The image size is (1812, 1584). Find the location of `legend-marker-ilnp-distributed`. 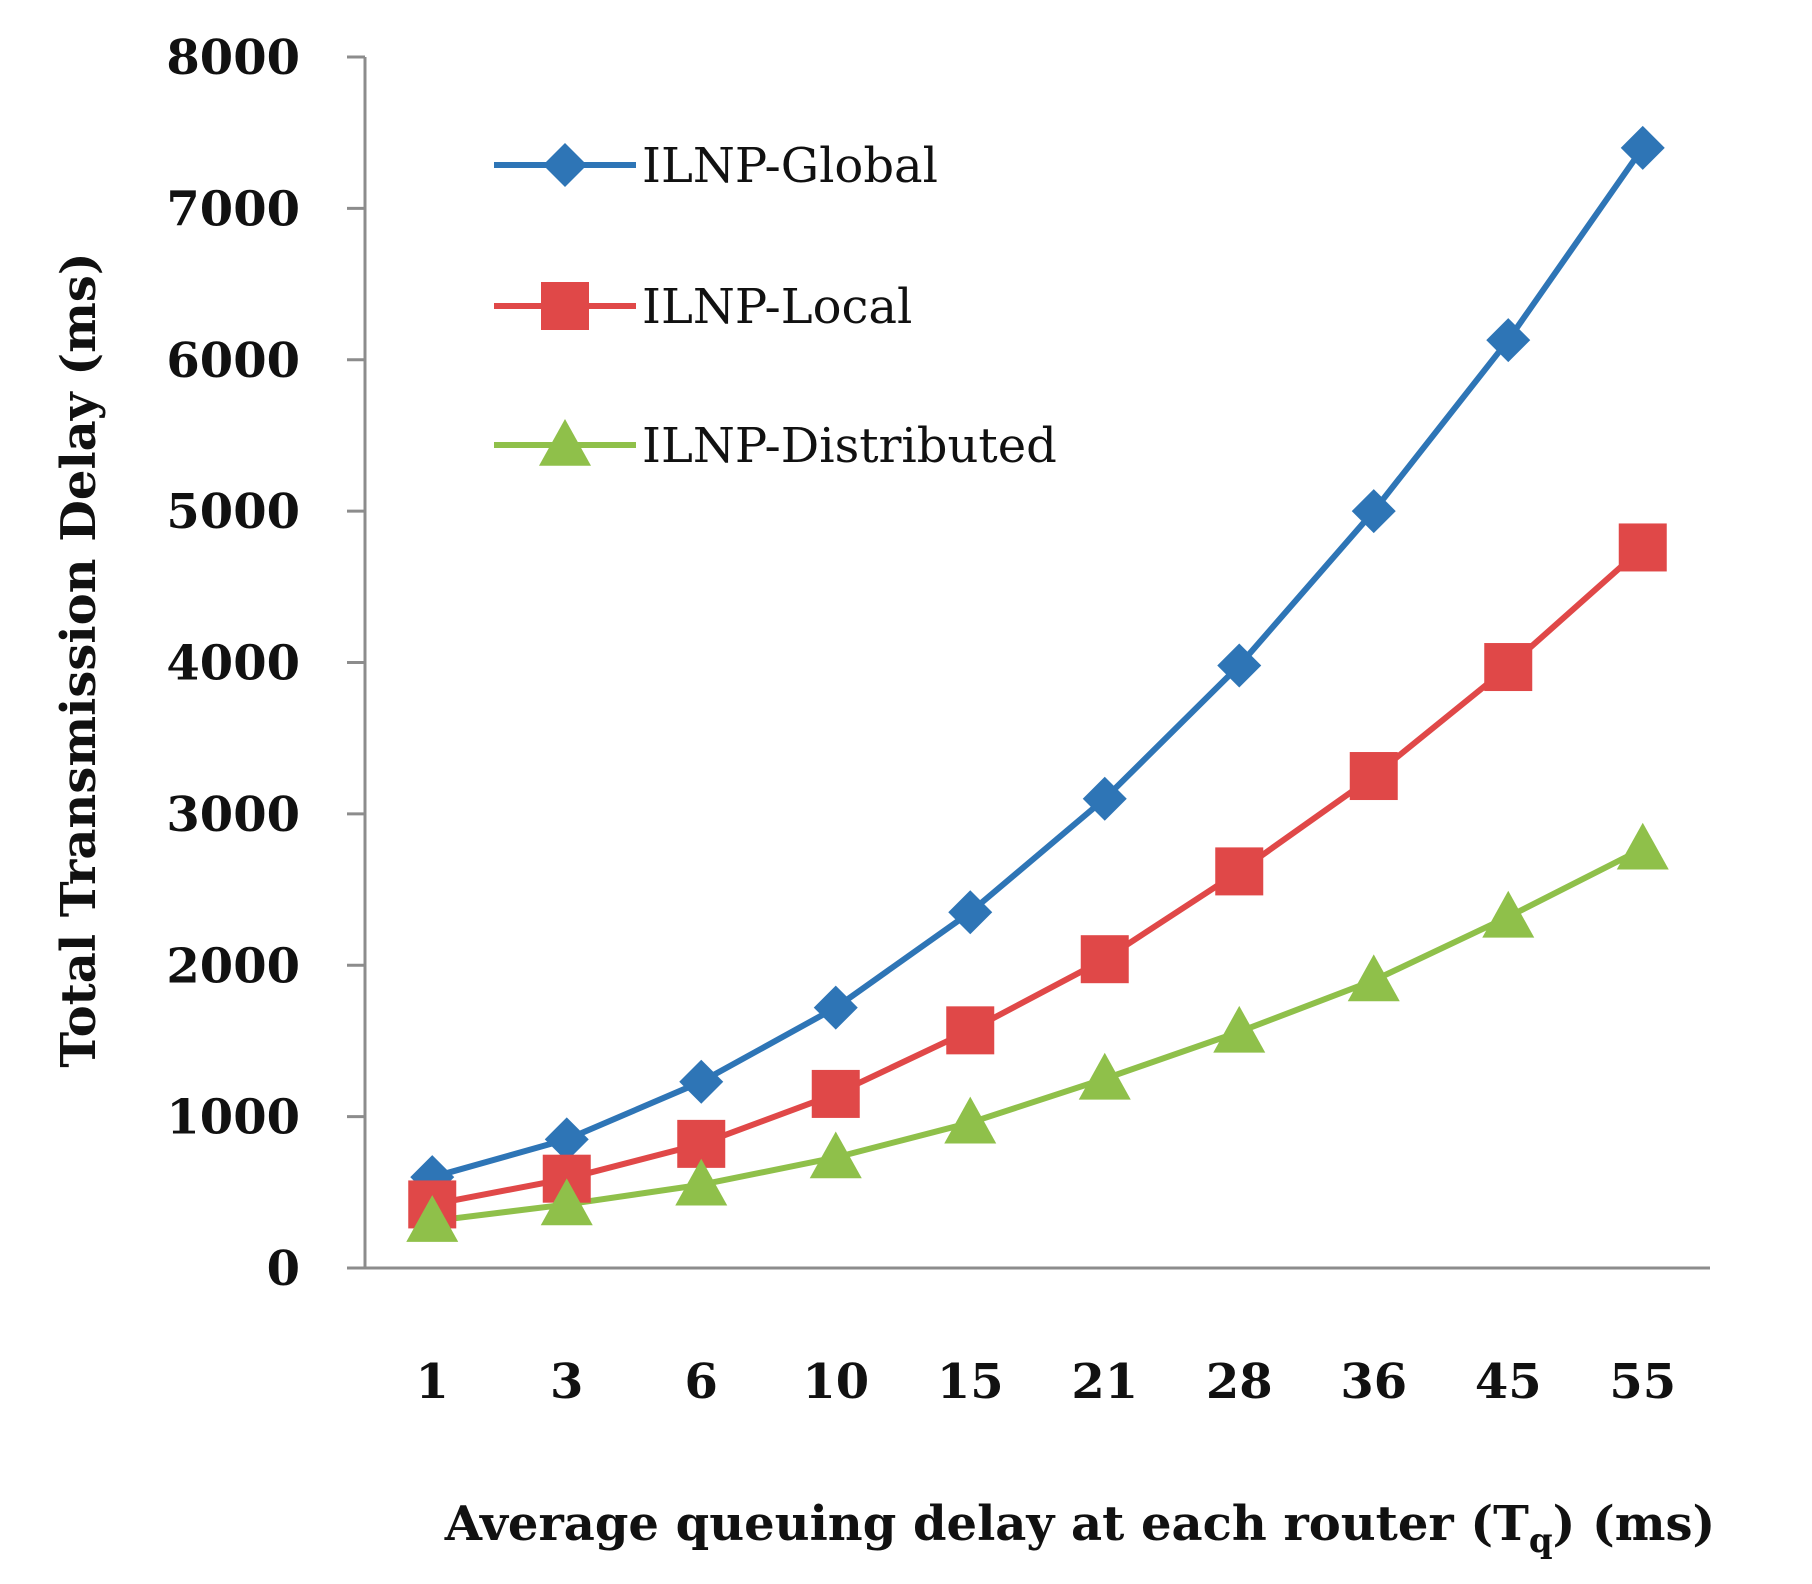

legend-marker-ilnp-distributed is located at coordinates (565, 442).